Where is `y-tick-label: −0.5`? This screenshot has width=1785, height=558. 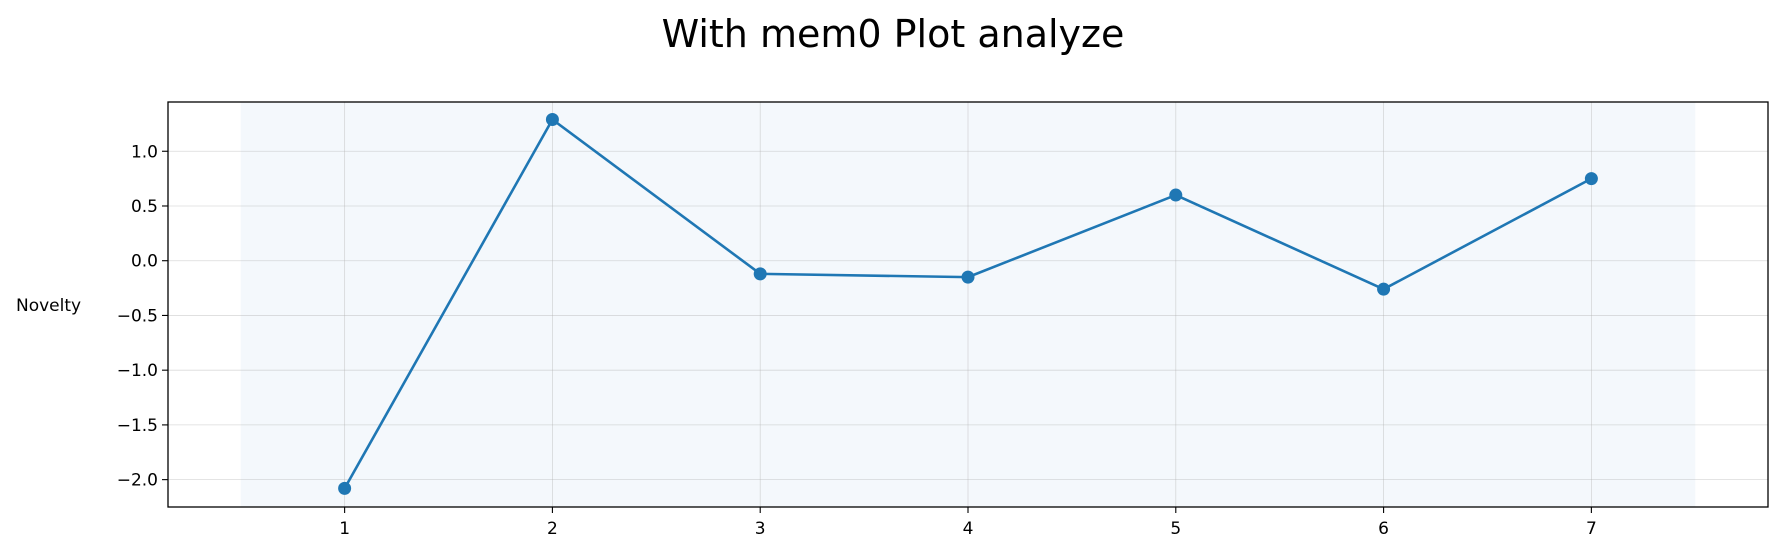
y-tick-label: −0.5 is located at coordinates (137, 316).